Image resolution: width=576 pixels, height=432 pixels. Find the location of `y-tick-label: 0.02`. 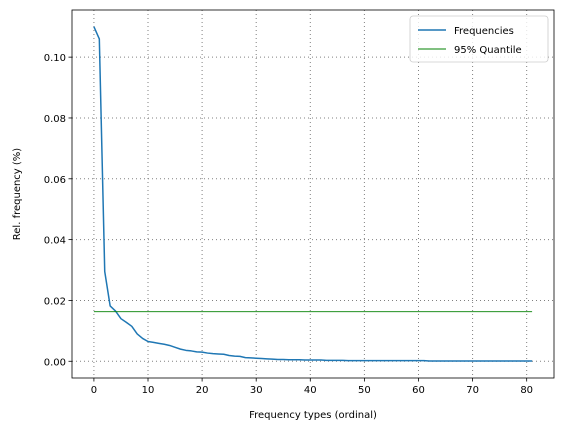

y-tick-label: 0.02 is located at coordinates (55, 301).